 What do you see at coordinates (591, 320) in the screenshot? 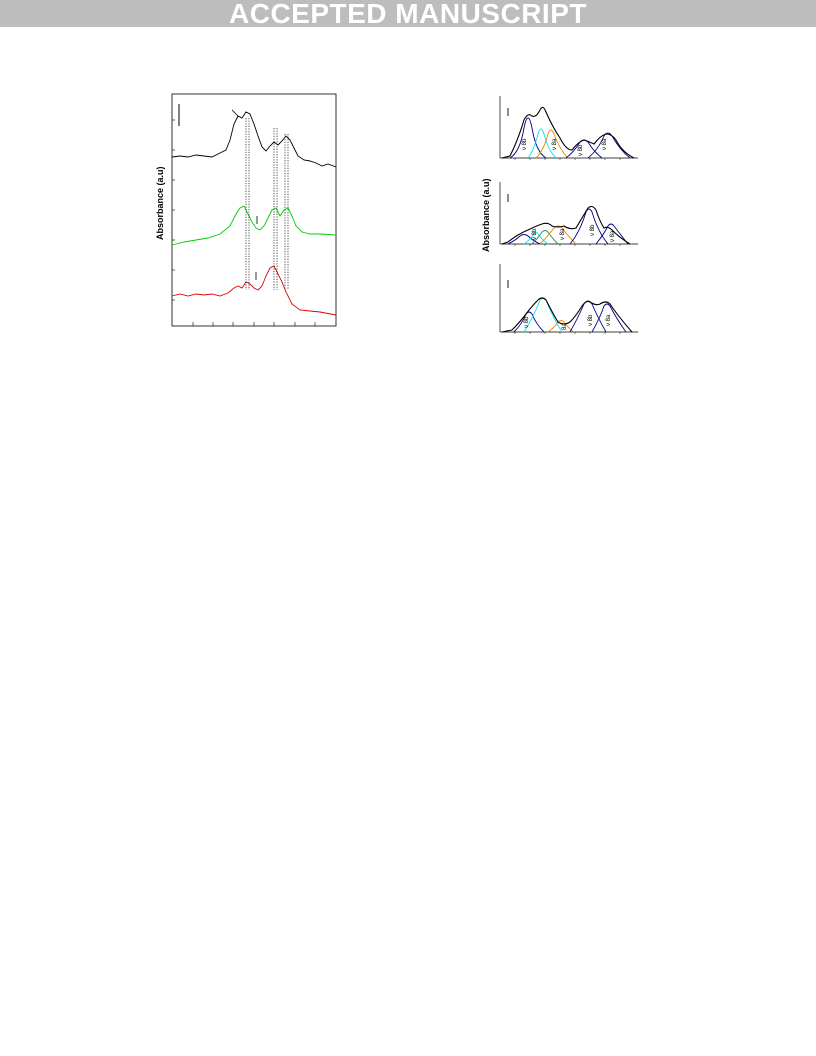
I see `panel3-label-3: ν 8b` at bounding box center [591, 320].